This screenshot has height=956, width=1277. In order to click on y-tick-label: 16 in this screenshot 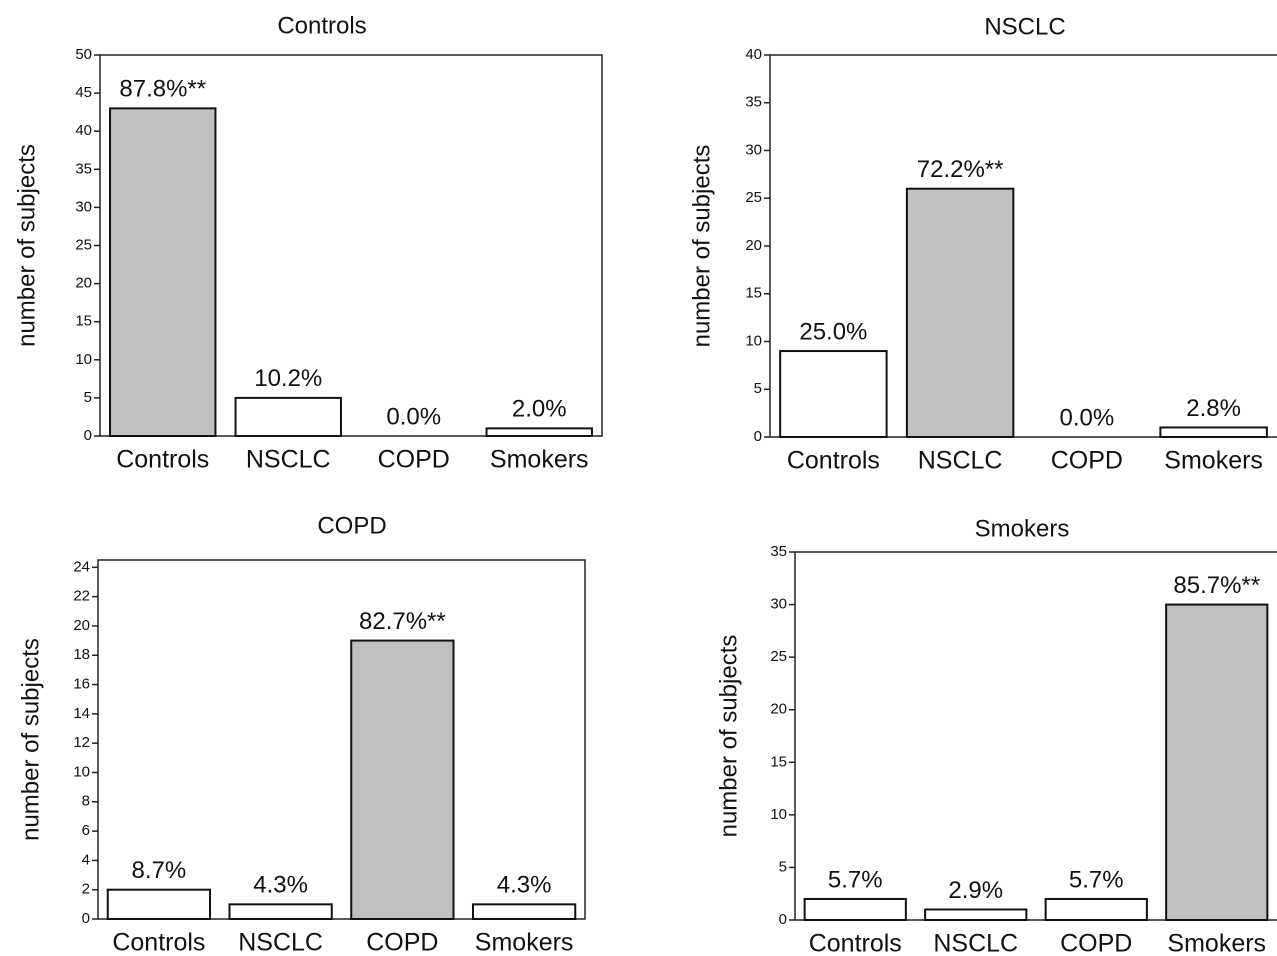, I will do `click(81, 684)`.